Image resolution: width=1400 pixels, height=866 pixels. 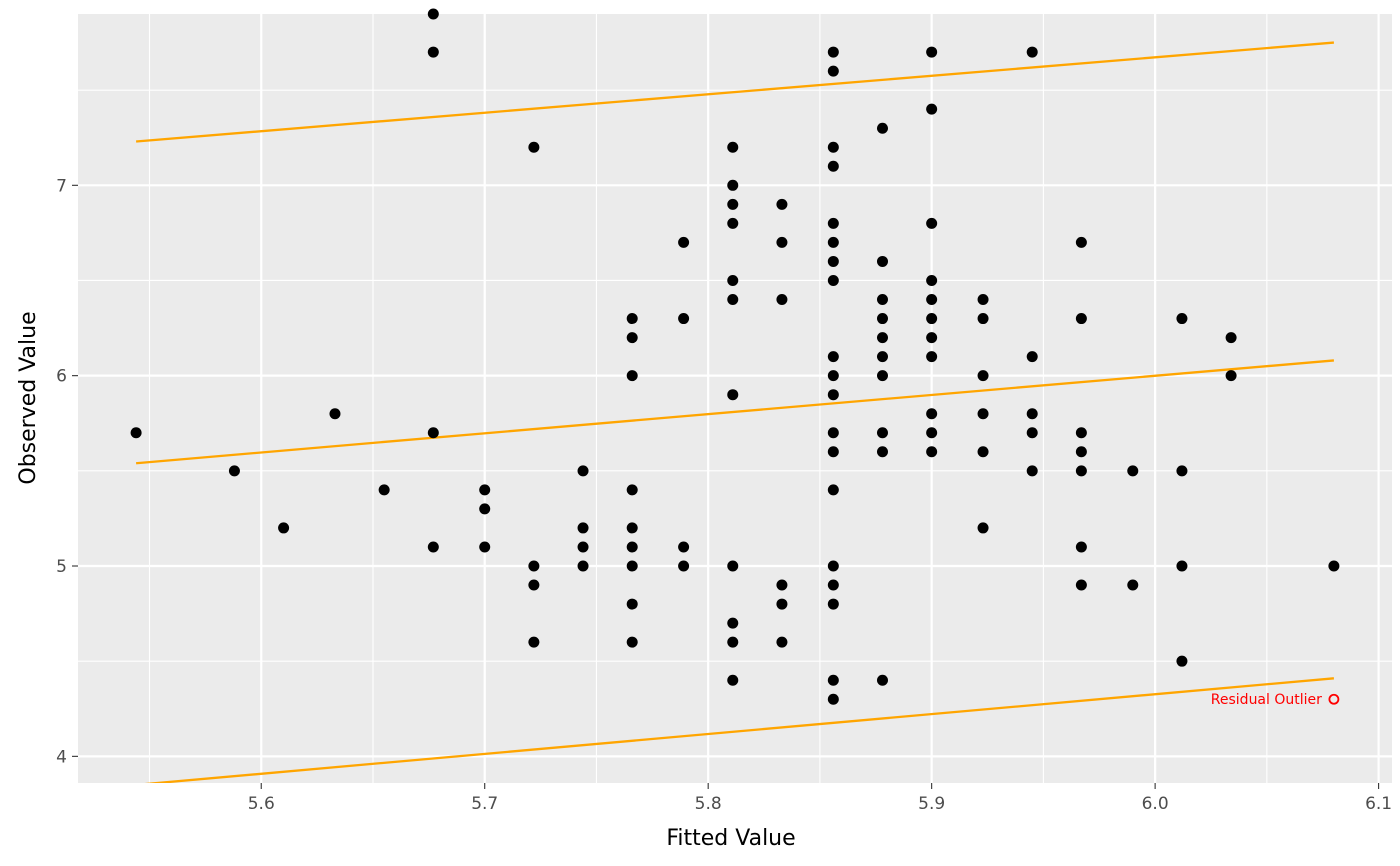 What do you see at coordinates (61, 377) in the screenshot?
I see `y-tick-label: 6` at bounding box center [61, 377].